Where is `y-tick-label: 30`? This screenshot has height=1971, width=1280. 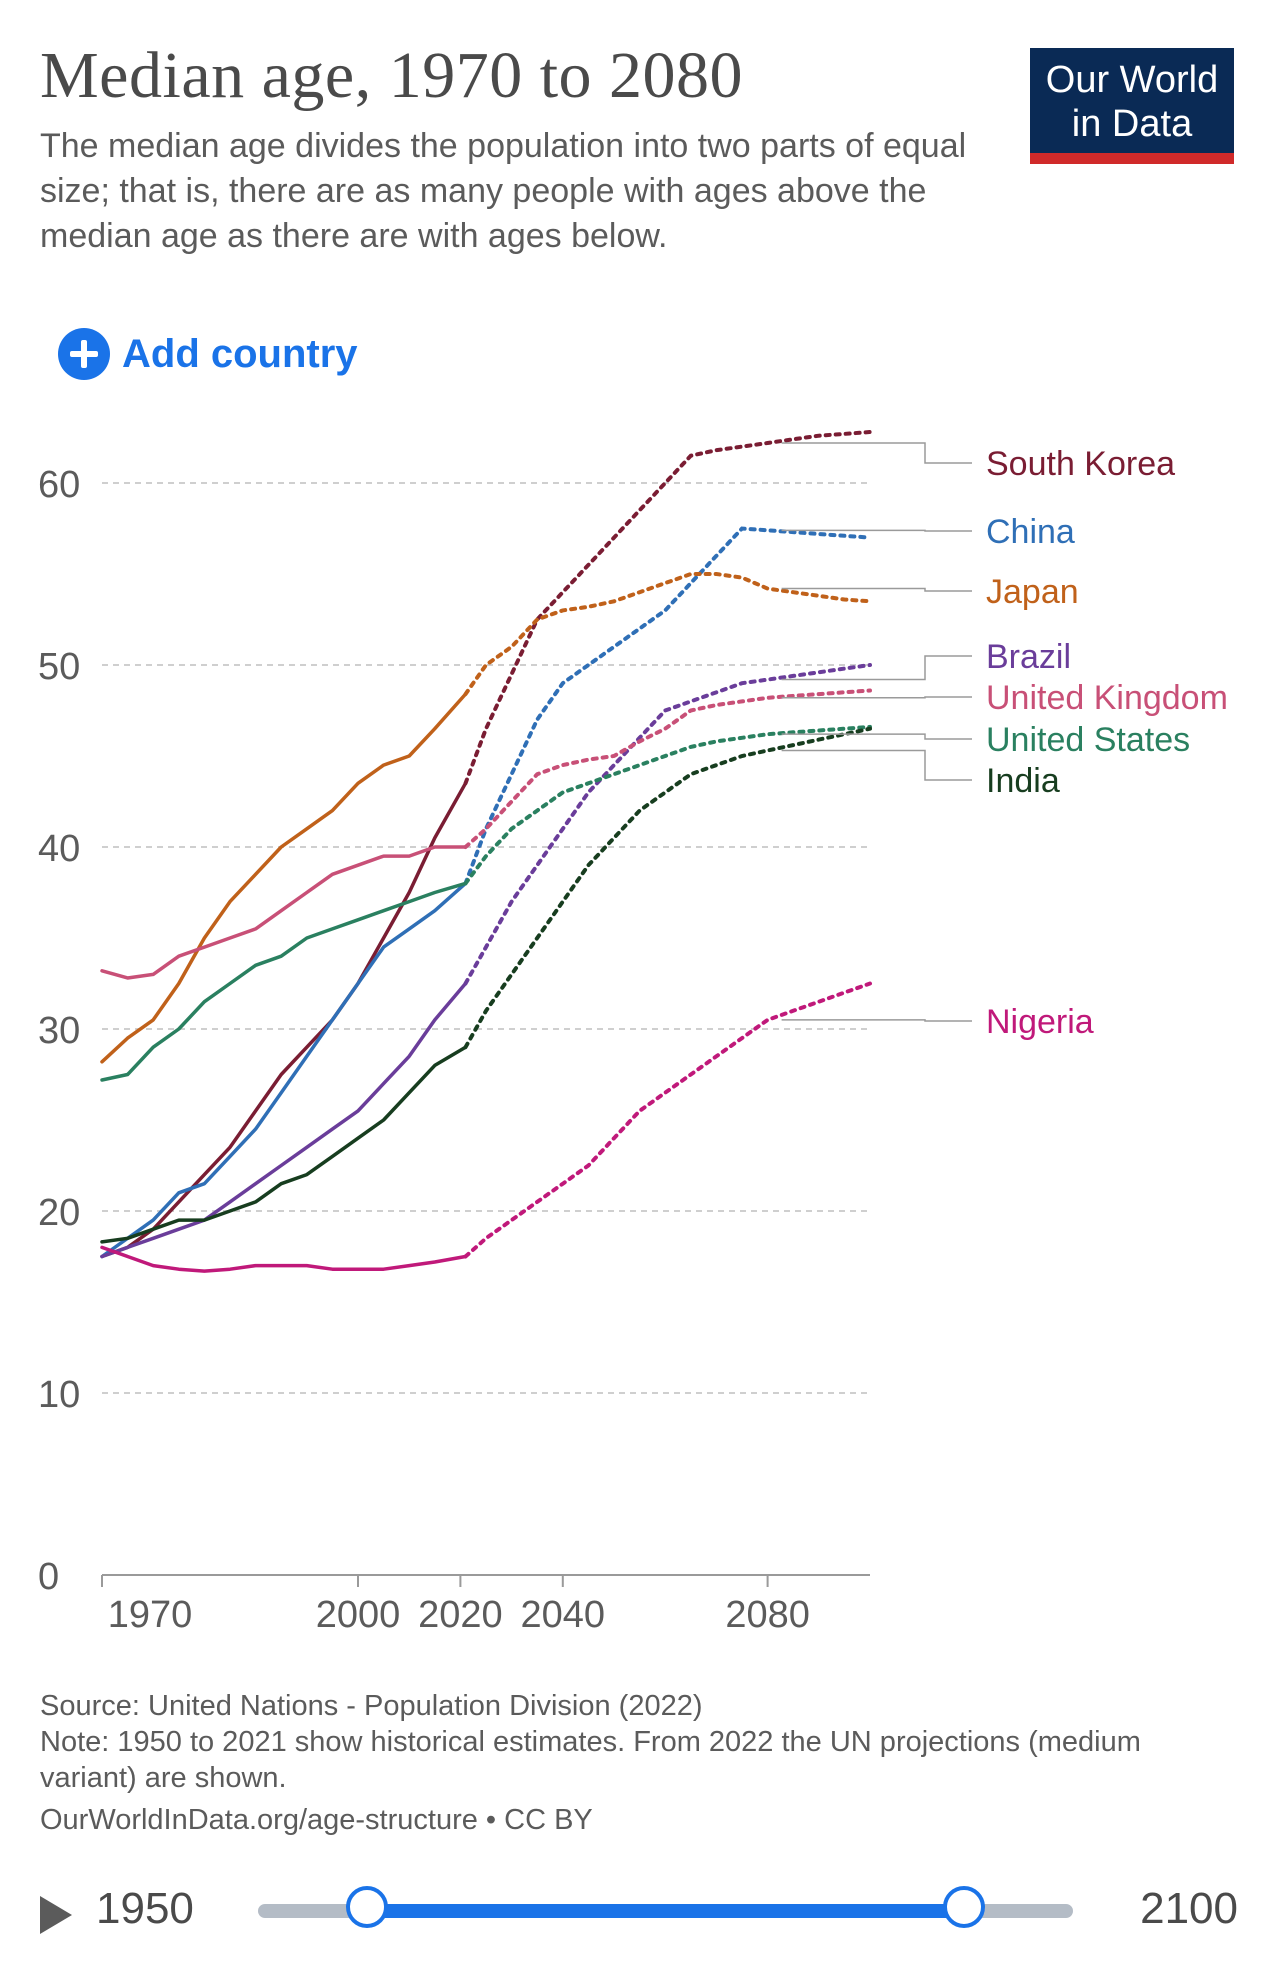
y-tick-label: 30 is located at coordinates (59, 1031).